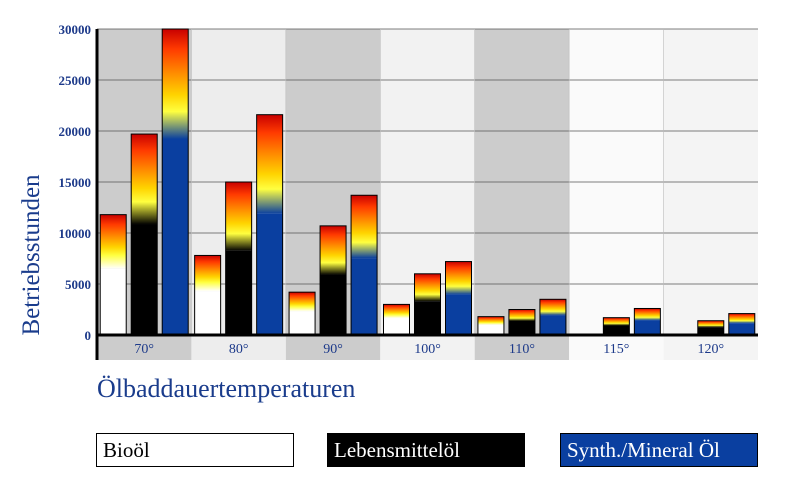  What do you see at coordinates (88, 335) in the screenshot?
I see `y-tick-label: 0` at bounding box center [88, 335].